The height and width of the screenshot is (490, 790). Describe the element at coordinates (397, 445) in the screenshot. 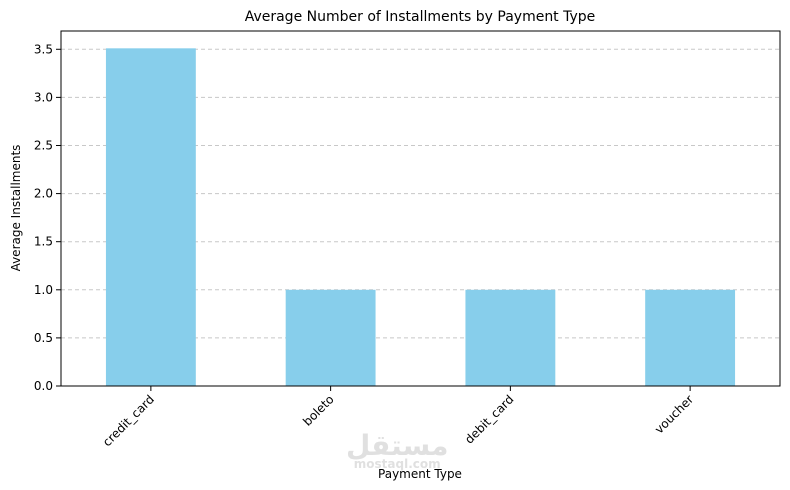

I see `watermark-arabic: مستقل` at that location.